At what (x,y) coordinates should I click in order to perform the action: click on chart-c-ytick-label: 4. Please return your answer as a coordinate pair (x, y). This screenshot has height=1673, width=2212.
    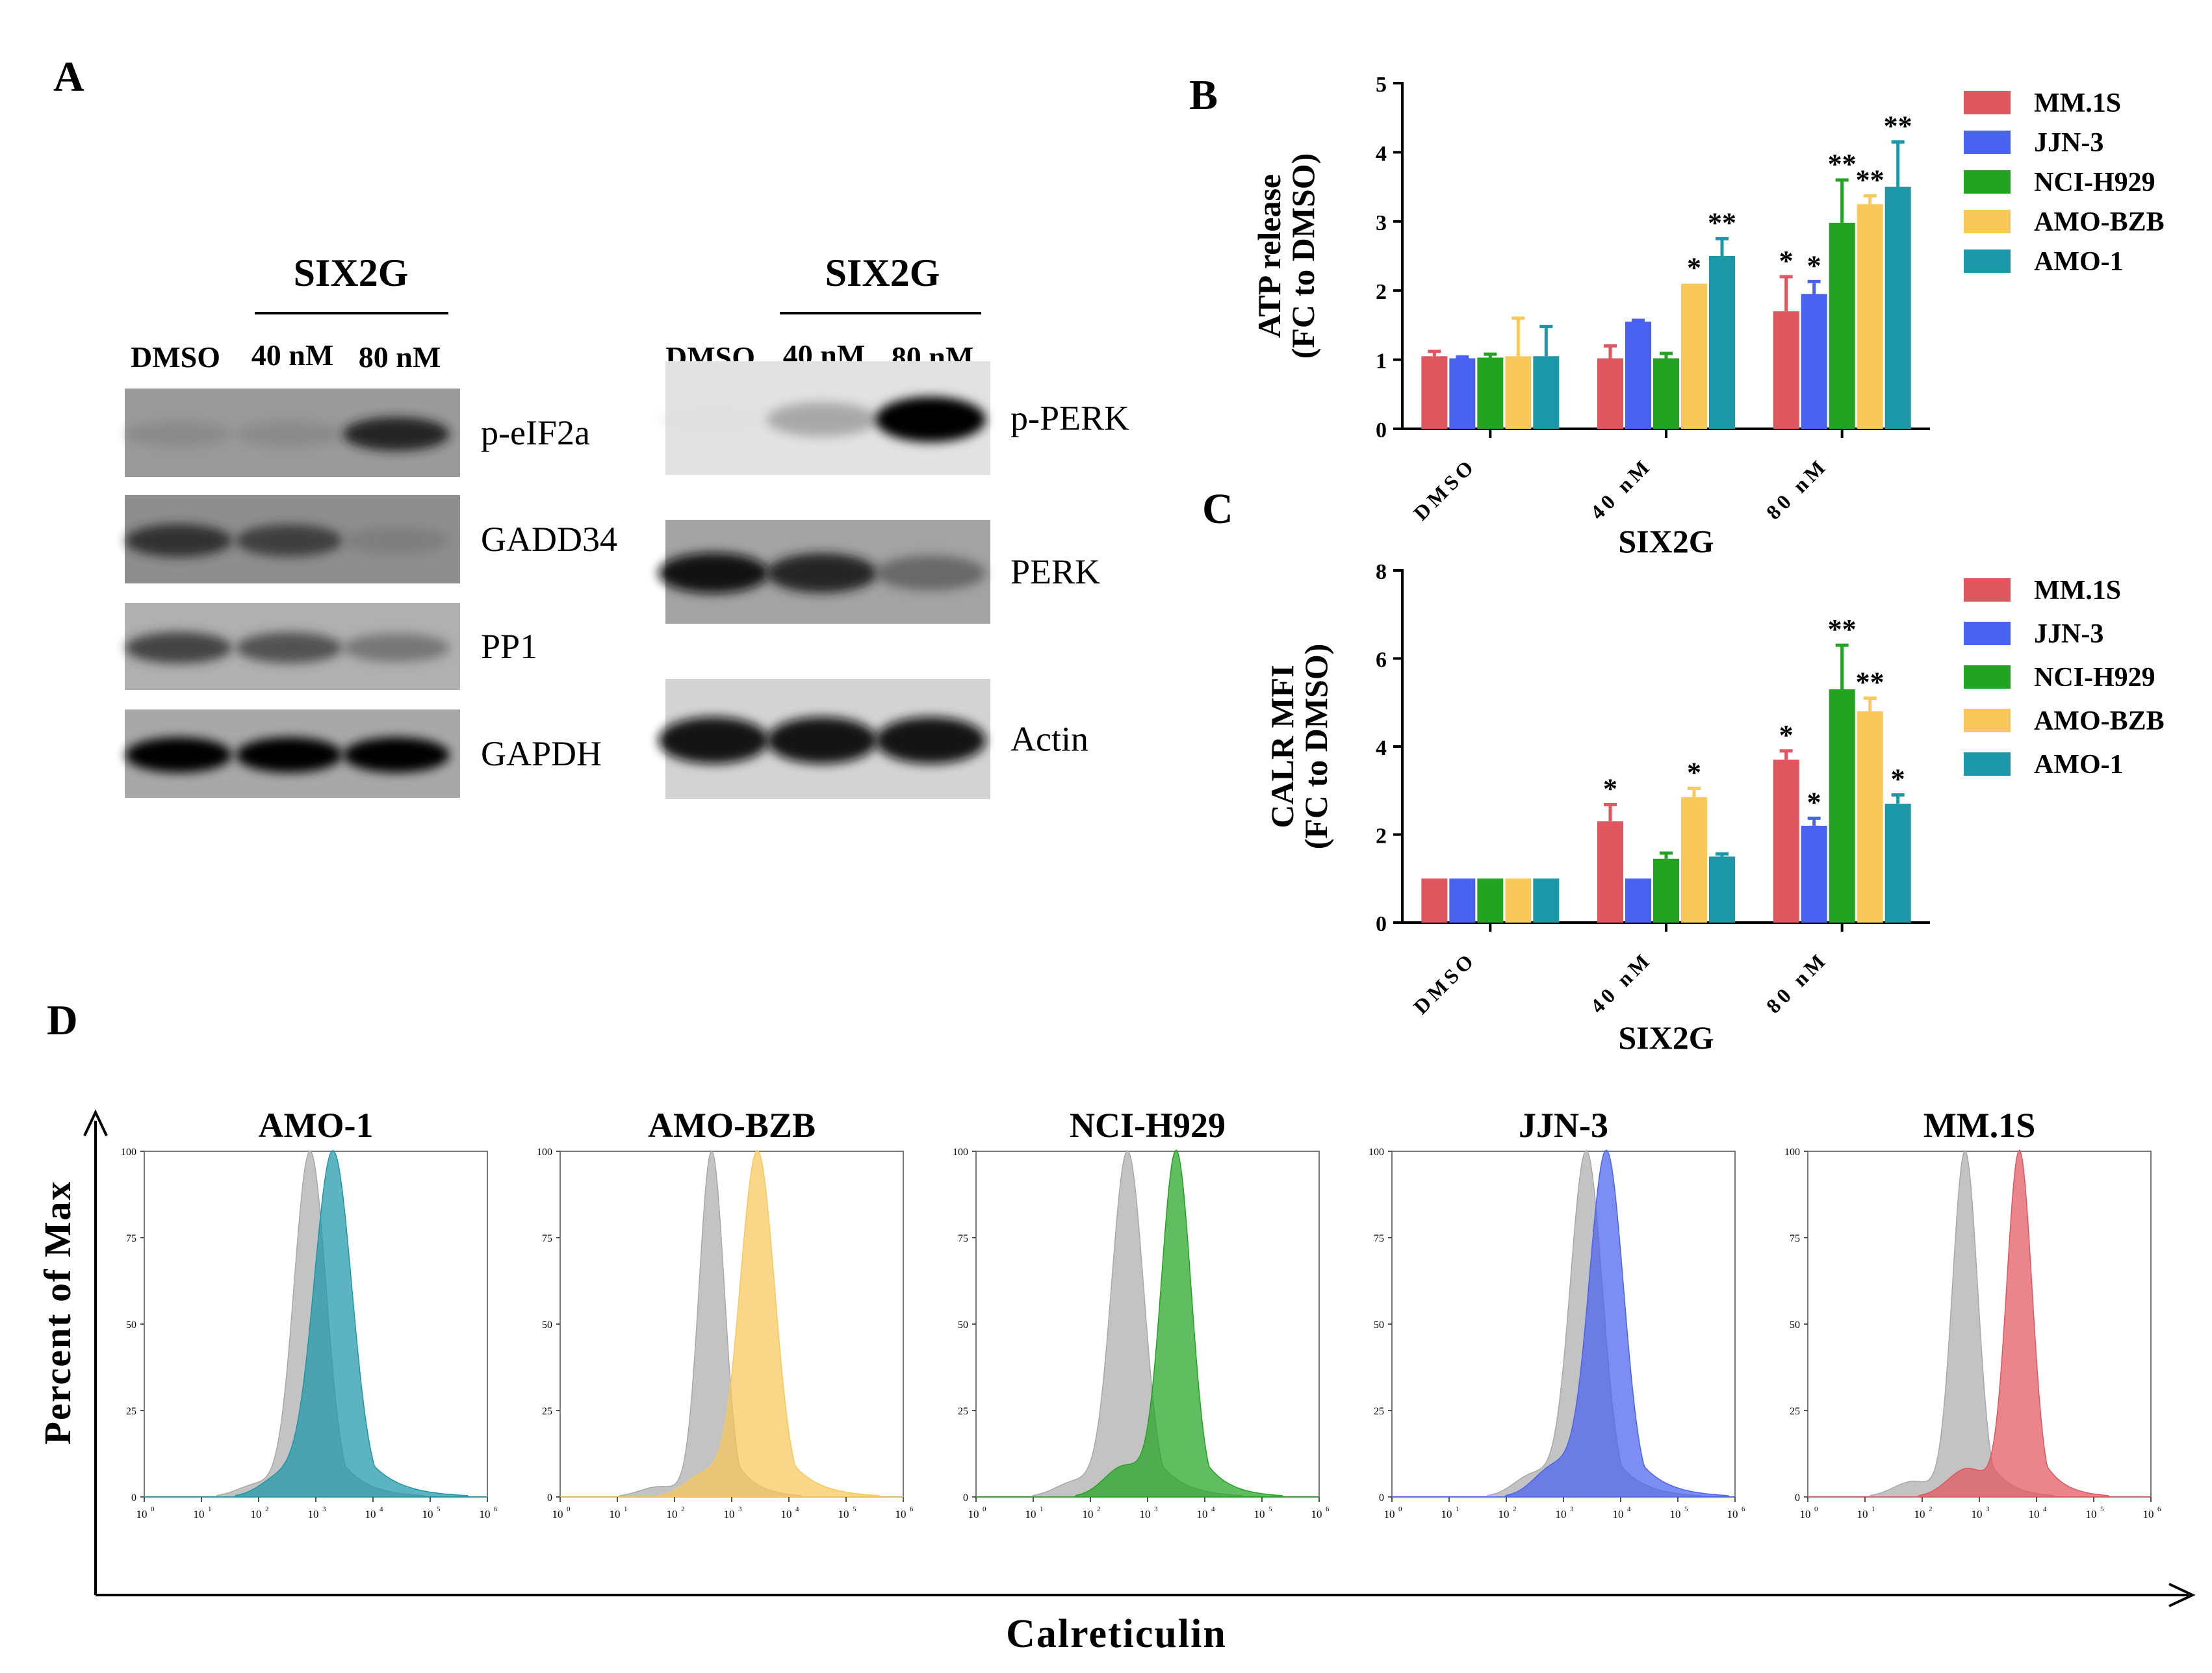
    Looking at the image, I should click on (1381, 748).